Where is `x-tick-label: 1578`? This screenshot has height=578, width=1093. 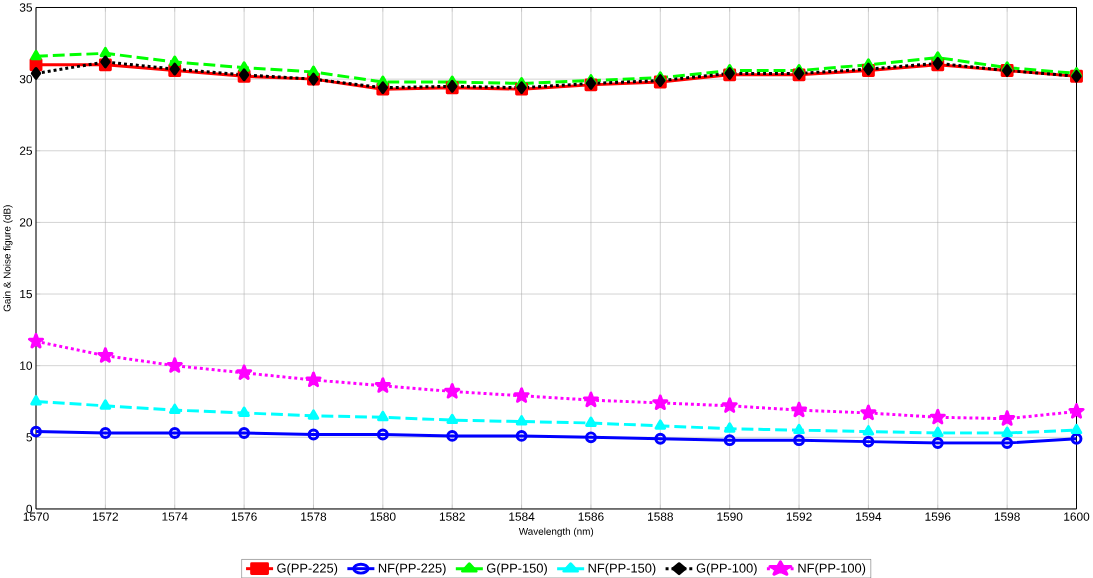 x-tick-label: 1578 is located at coordinates (314, 516).